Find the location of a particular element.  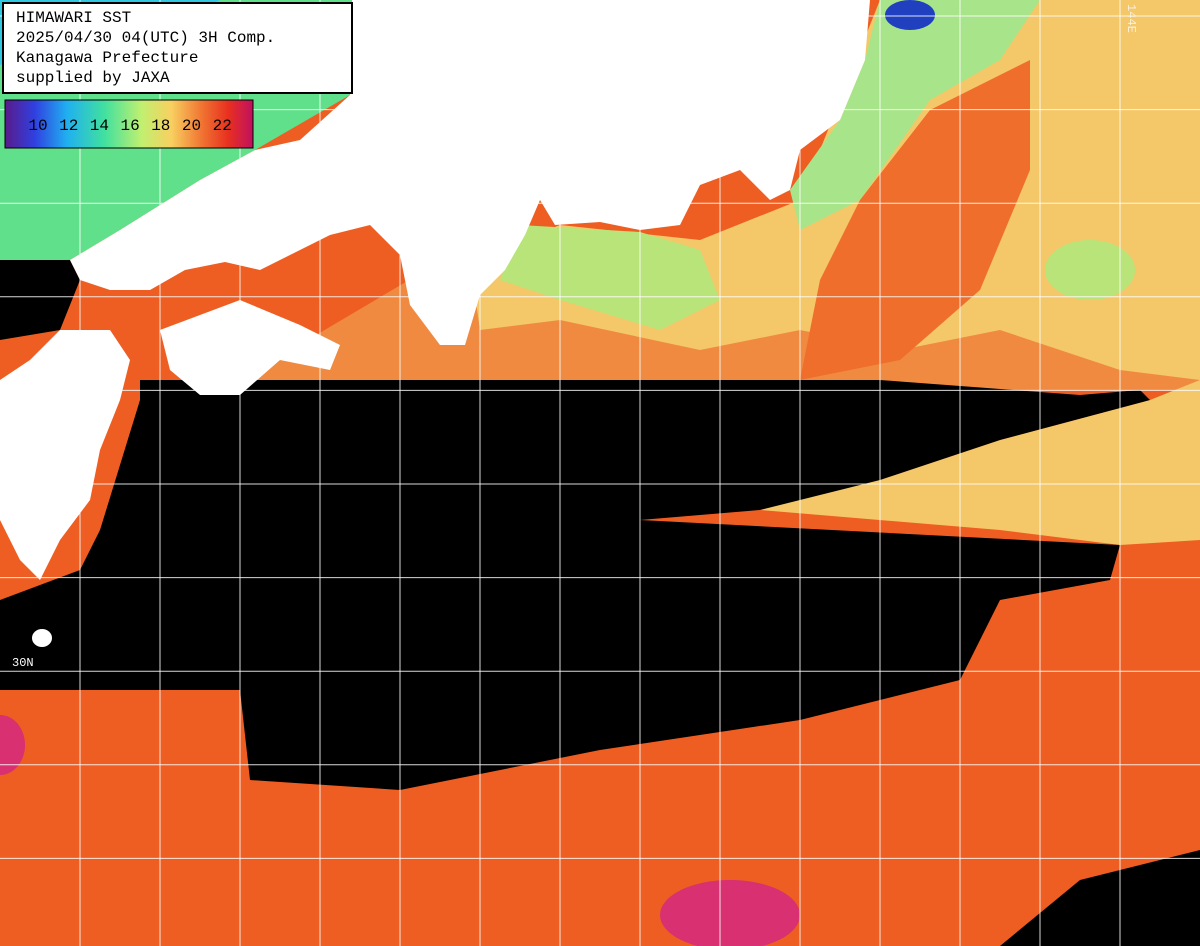

legend-label: 22 is located at coordinates (222, 126).